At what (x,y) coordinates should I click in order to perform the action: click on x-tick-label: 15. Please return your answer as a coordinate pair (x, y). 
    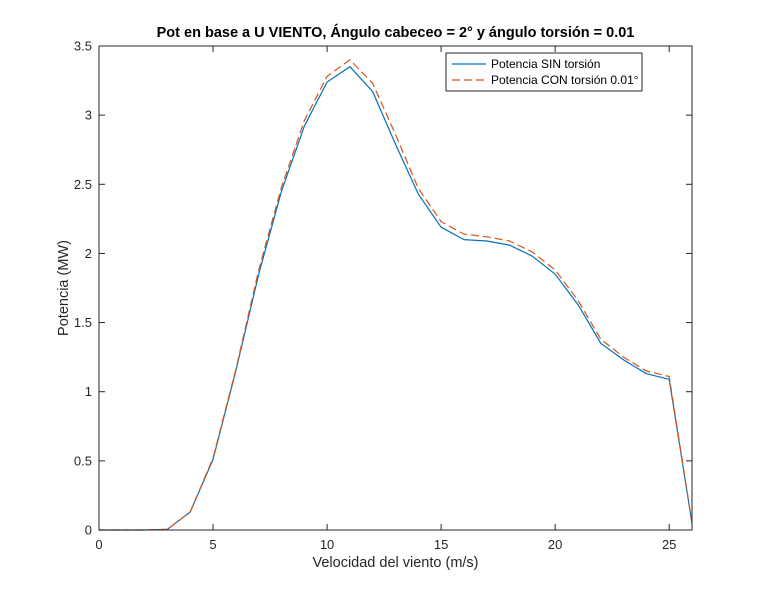
    Looking at the image, I should click on (441, 544).